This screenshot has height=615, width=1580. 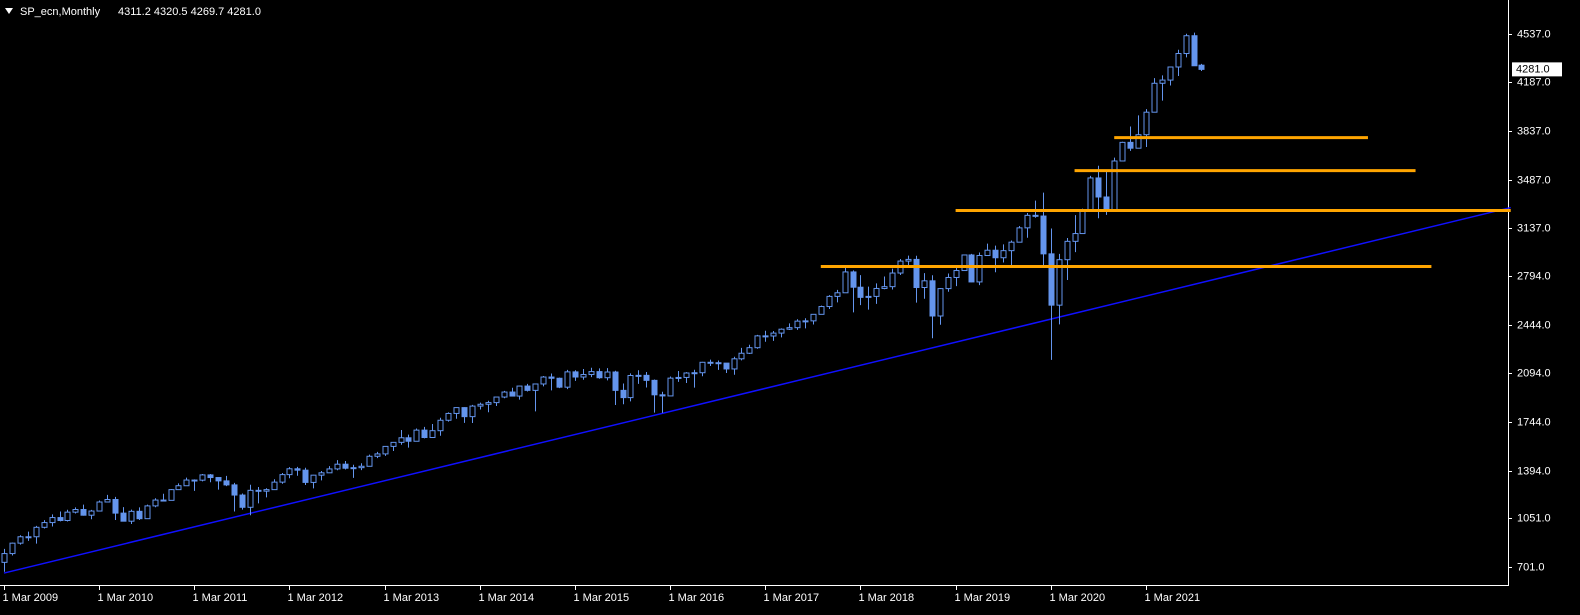 What do you see at coordinates (1078, 598) in the screenshot?
I see `x-tick-label: 1 Mar 2020` at bounding box center [1078, 598].